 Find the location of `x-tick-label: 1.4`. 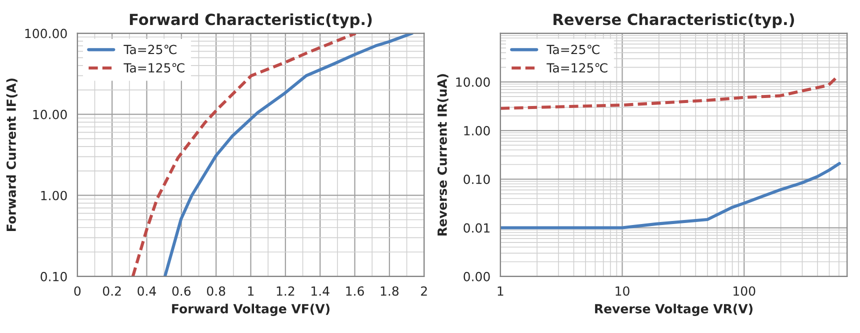

x-tick-label: 1.4 is located at coordinates (321, 291).